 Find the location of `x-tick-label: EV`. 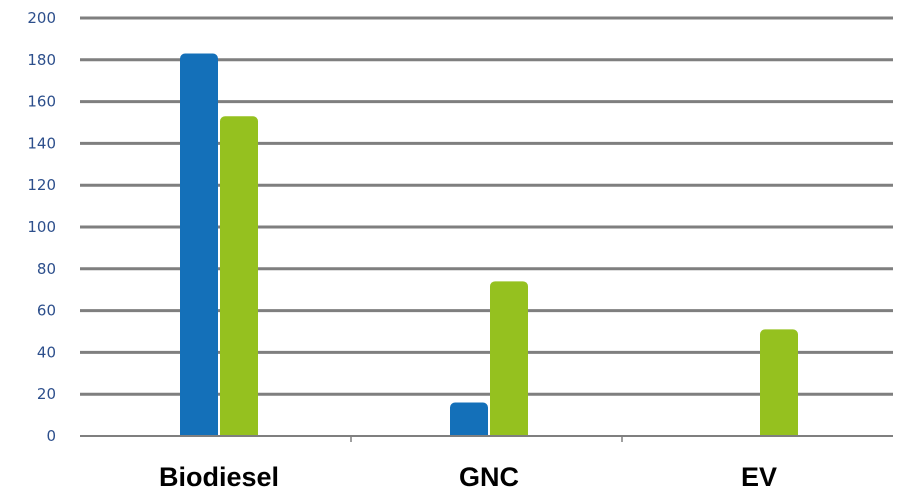

x-tick-label: EV is located at coordinates (759, 476).